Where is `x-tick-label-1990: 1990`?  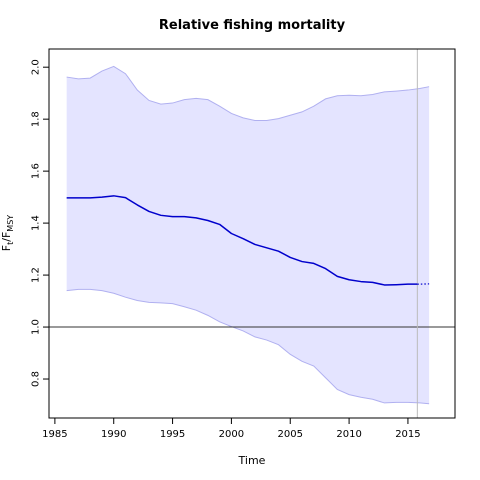
x-tick-label-1990: 1990 is located at coordinates (113, 434).